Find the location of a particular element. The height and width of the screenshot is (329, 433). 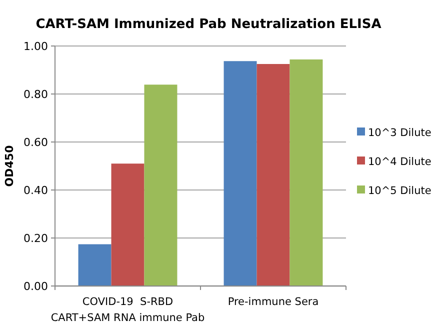

y-axis-title: OD450 is located at coordinates (9, 165).